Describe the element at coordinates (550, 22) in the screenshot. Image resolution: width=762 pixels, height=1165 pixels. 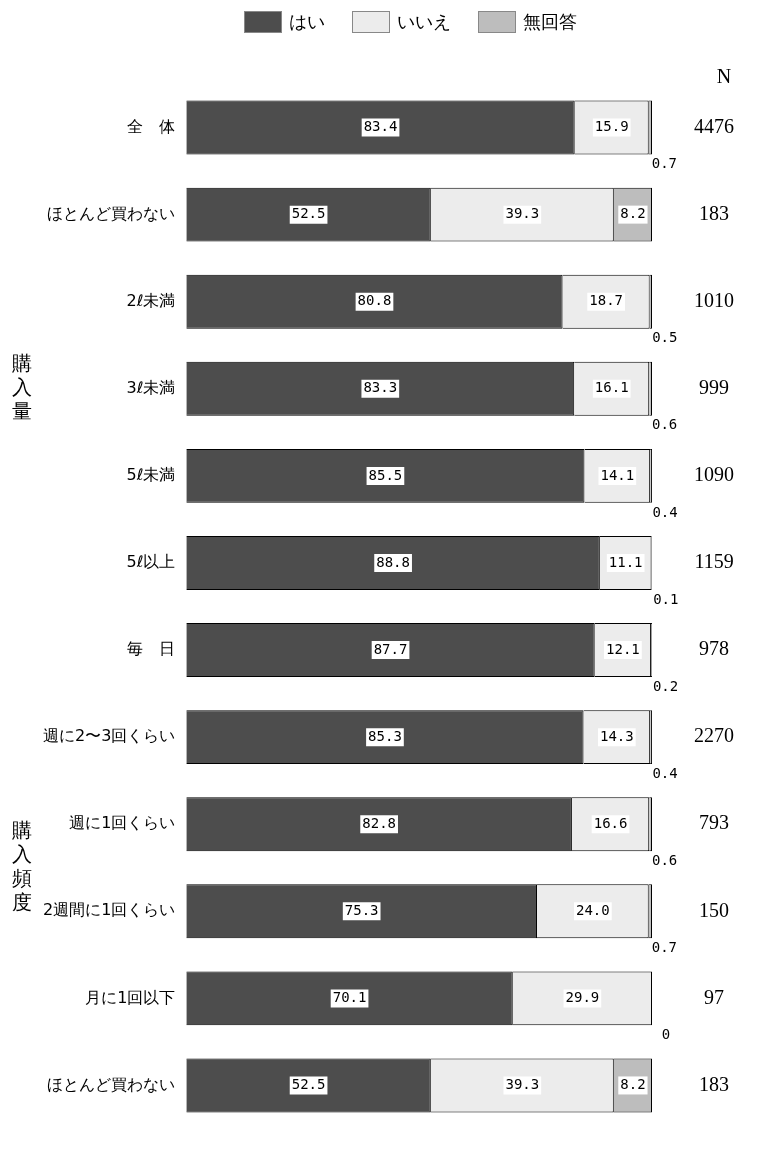
I see `legend-label: 無回答` at that location.